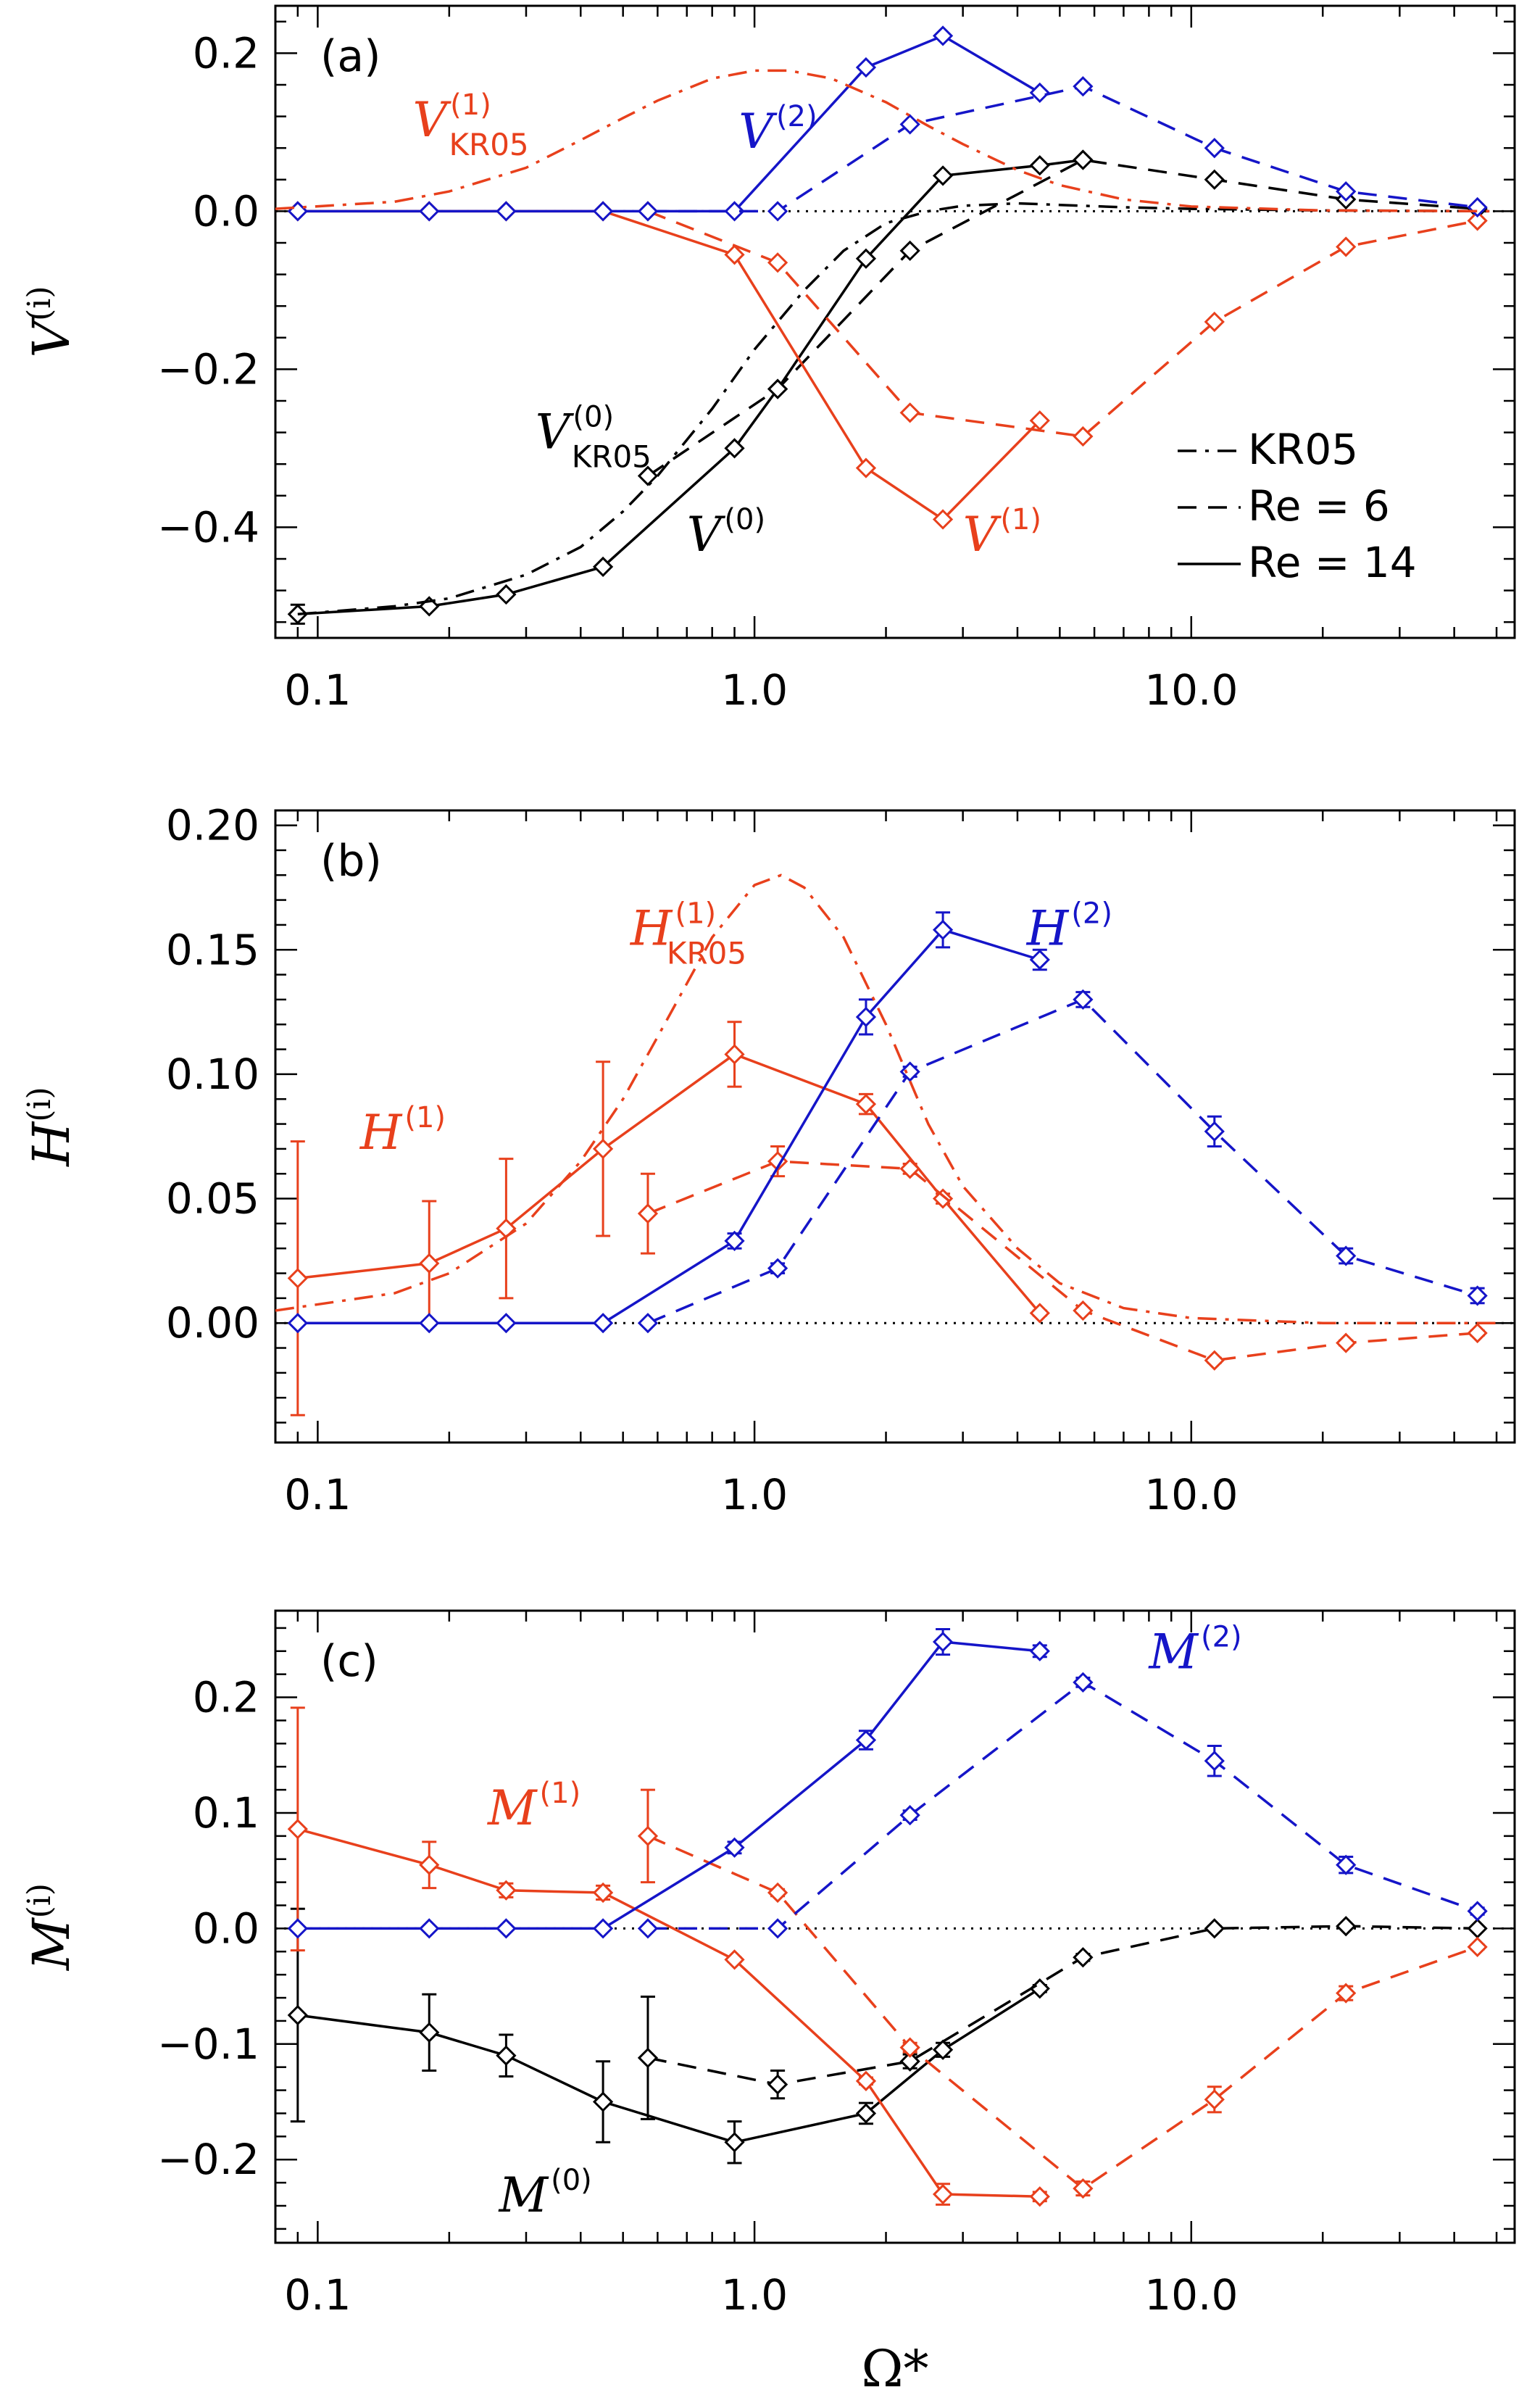  Describe the element at coordinates (350, 56) in the screenshot. I see `panel-label: (a)` at that location.